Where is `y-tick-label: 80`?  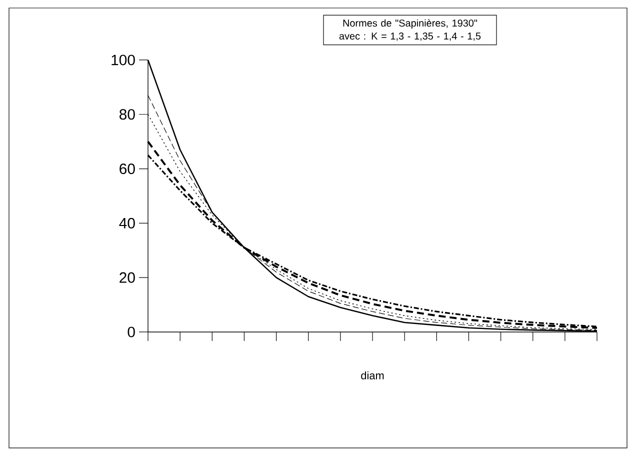
y-tick-label: 80 is located at coordinates (127, 114).